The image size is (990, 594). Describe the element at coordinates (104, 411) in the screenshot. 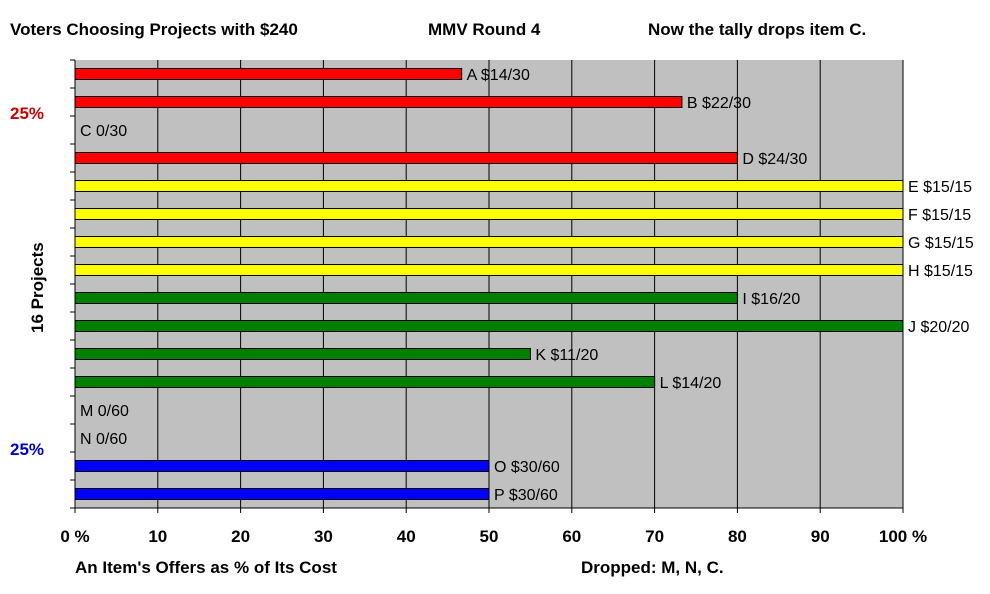

I see `bar-label: M 0/60` at that location.